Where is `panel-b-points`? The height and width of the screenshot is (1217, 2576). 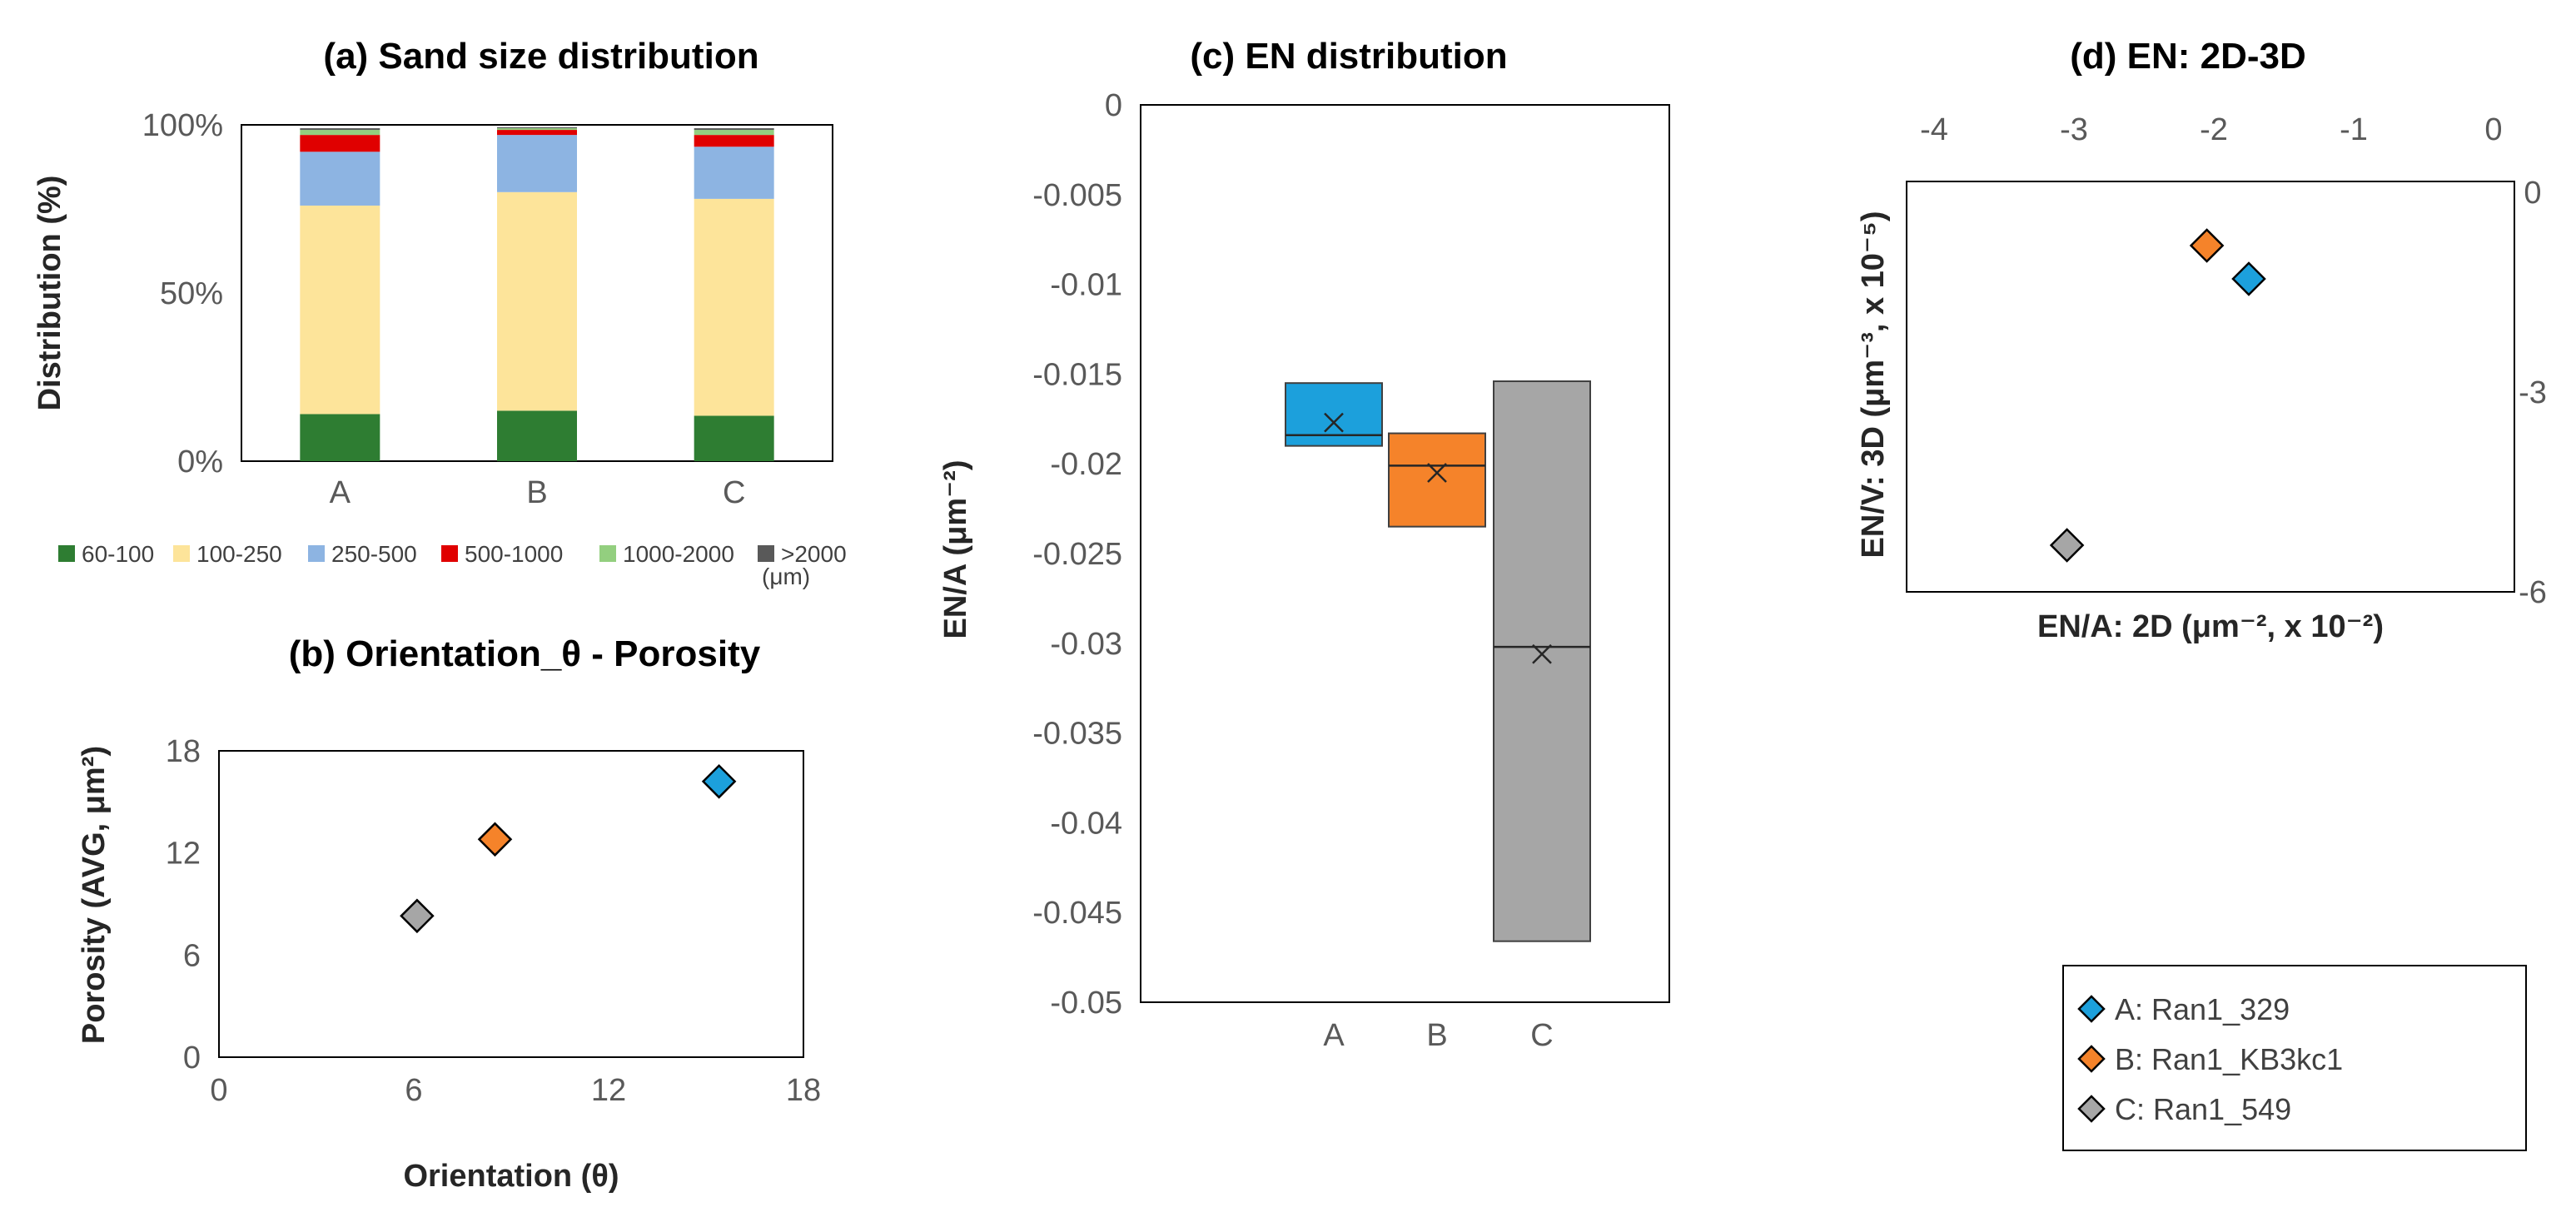
panel-b-points is located at coordinates (568, 849).